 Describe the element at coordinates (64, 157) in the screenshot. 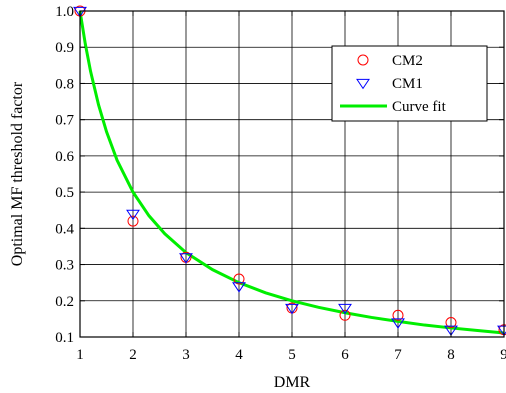

I see `y-tick-label: 0.6` at that location.